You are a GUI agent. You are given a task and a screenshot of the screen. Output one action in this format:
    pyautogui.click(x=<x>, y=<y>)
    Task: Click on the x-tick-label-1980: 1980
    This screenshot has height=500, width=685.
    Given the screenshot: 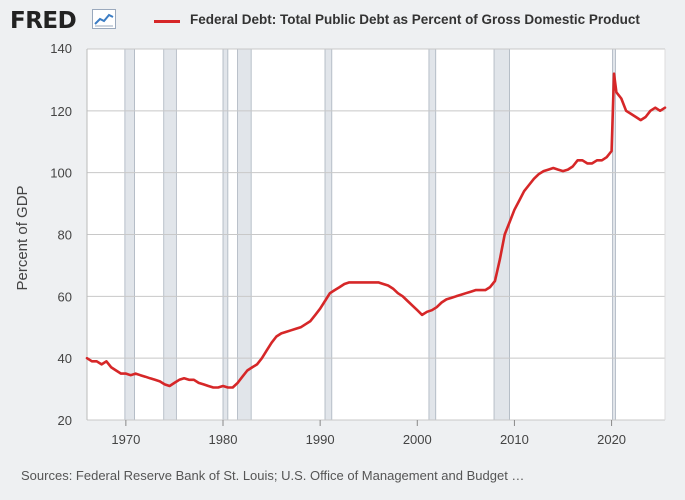 What is the action you would take?
    pyautogui.click(x=223, y=439)
    